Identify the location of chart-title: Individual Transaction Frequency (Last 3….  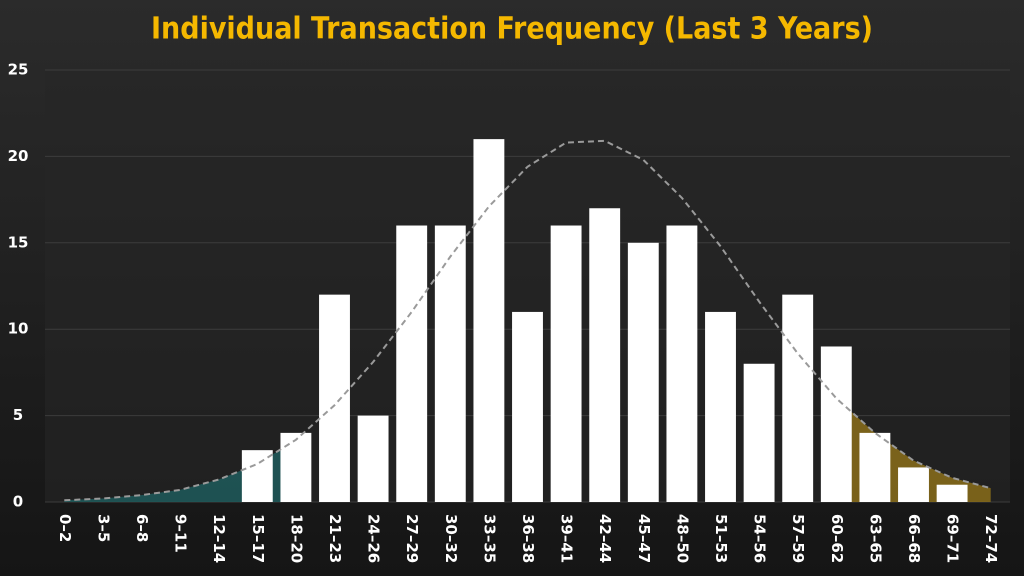
(512, 29).